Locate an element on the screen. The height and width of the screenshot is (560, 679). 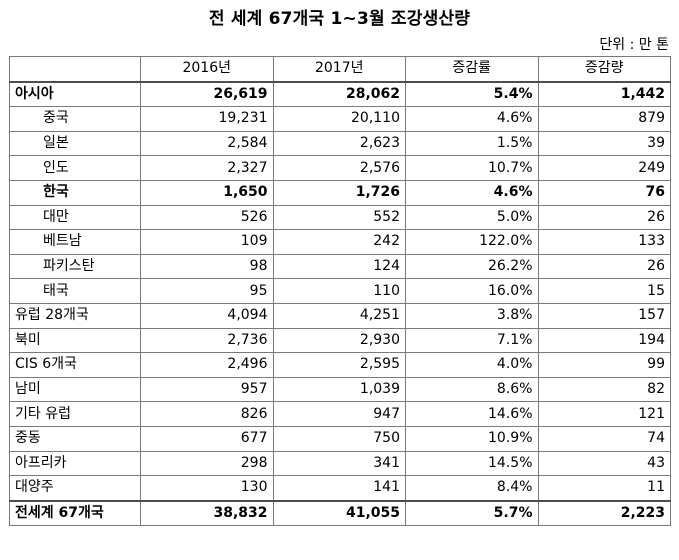
table-row: 중동 677 750 10.9% 74 is located at coordinates (340, 438).